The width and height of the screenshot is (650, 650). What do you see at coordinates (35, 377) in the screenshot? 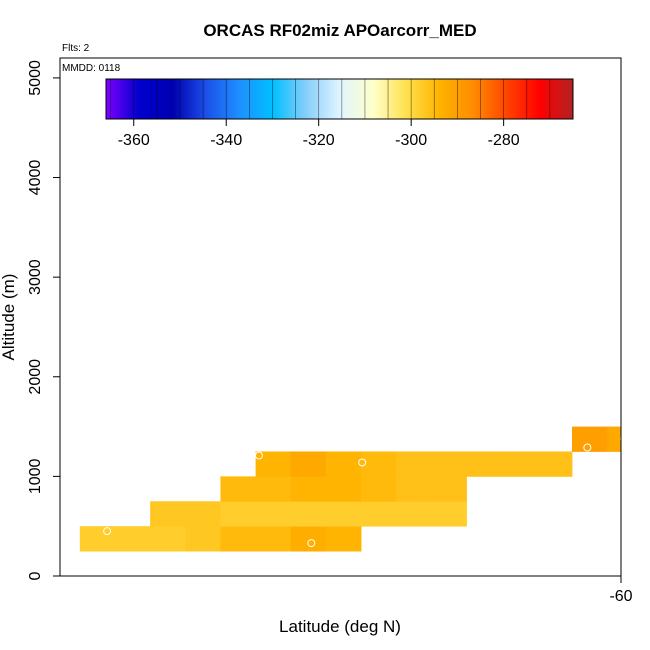
I see `y-tick-label: 2000` at bounding box center [35, 377].